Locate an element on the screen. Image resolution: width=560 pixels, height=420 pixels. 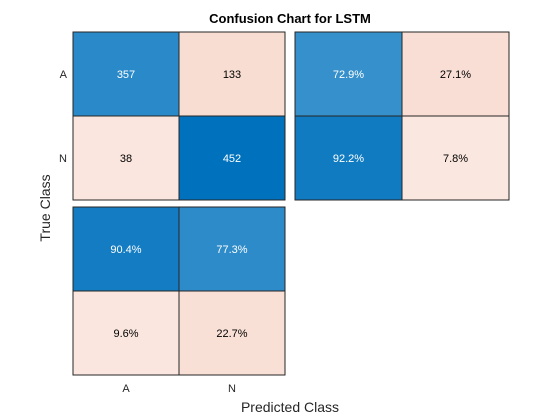
y-tick-label-1: N is located at coordinates (63, 159).